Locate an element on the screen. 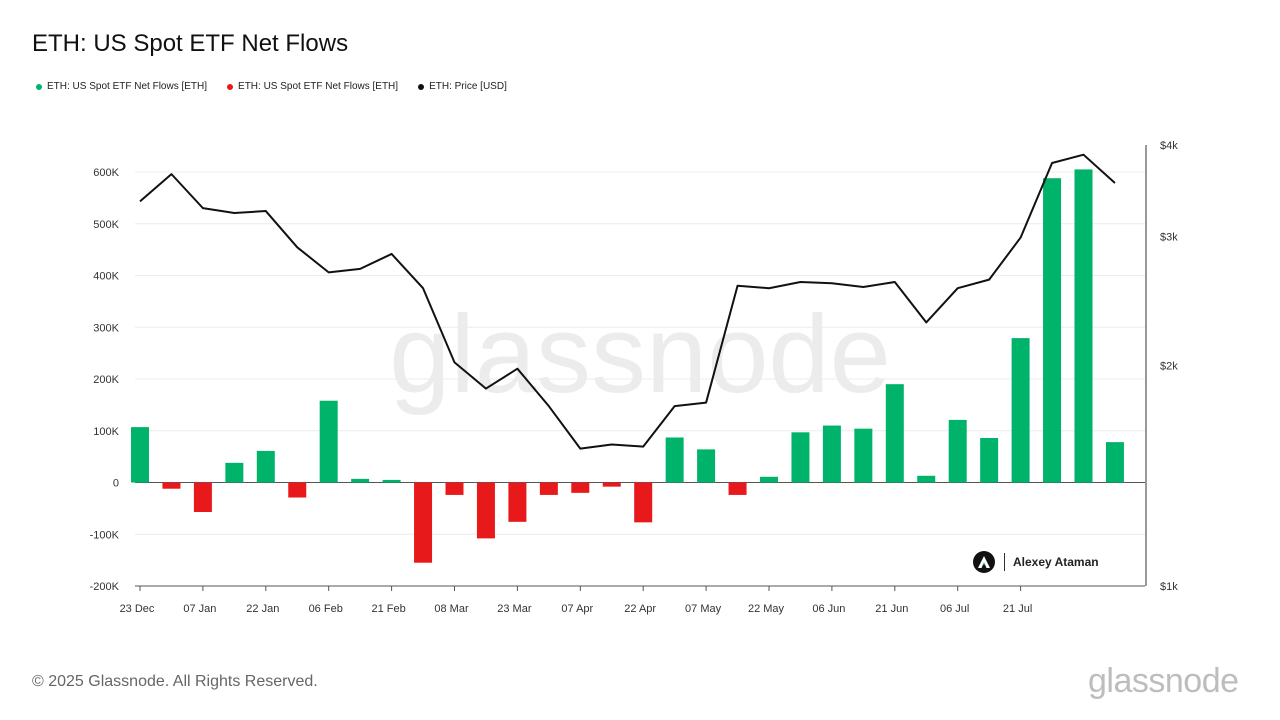  x-tick-label: 21 Jul is located at coordinates (1017, 609).